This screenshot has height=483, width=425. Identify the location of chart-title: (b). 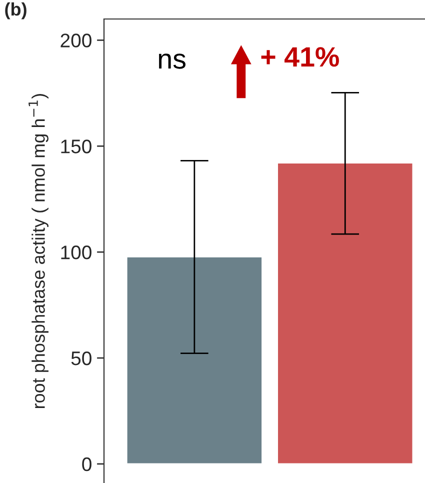
(15, 11).